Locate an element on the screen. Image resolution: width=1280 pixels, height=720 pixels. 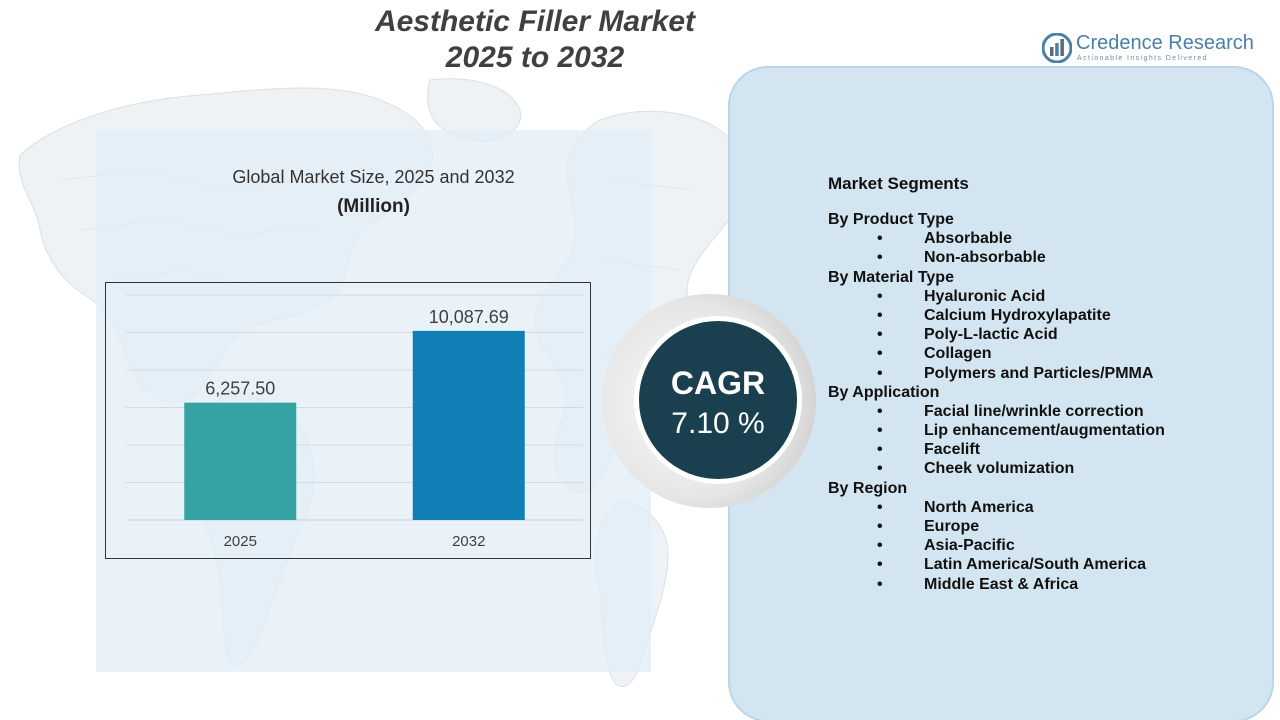
bar-2032 is located at coordinates (468, 425).